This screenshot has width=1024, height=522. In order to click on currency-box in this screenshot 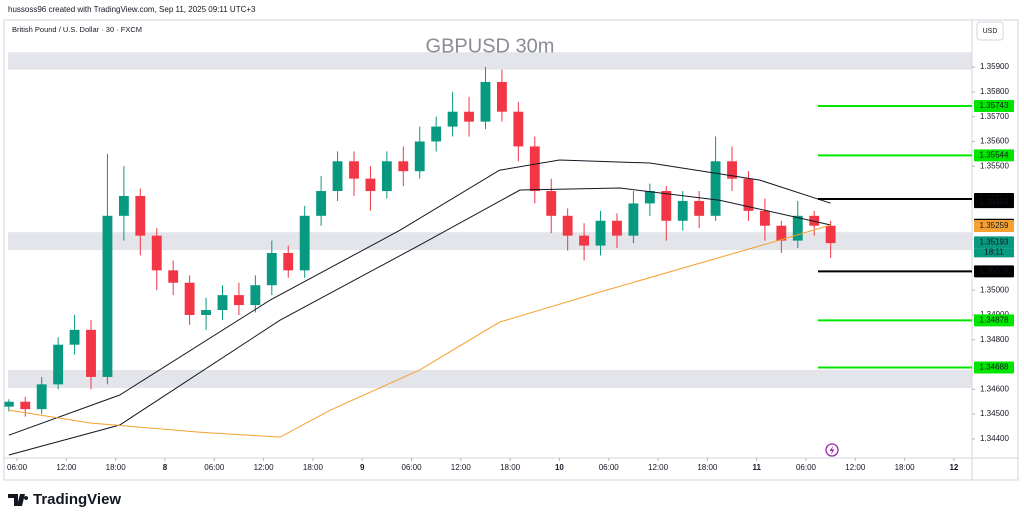, I will do `click(990, 31)`.